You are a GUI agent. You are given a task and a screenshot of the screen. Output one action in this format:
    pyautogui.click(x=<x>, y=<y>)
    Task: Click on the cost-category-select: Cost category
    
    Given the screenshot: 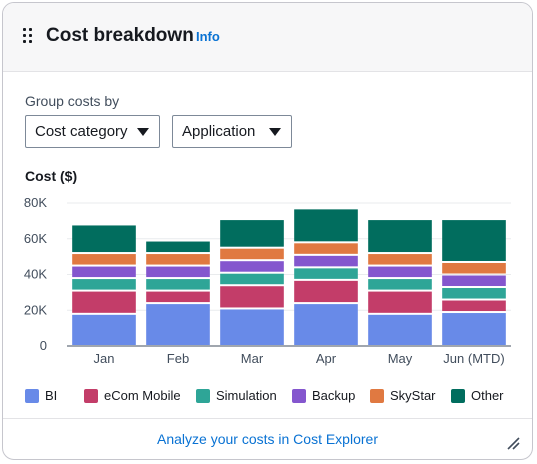 What is the action you would take?
    pyautogui.click(x=92, y=131)
    